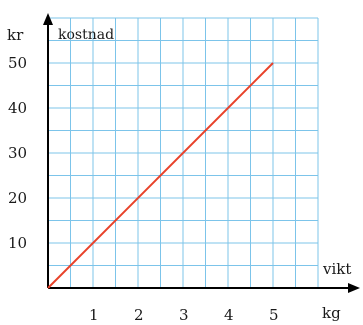 This screenshot has height=325, width=363. I want to click on x-unit-label: kg, so click(331, 313).